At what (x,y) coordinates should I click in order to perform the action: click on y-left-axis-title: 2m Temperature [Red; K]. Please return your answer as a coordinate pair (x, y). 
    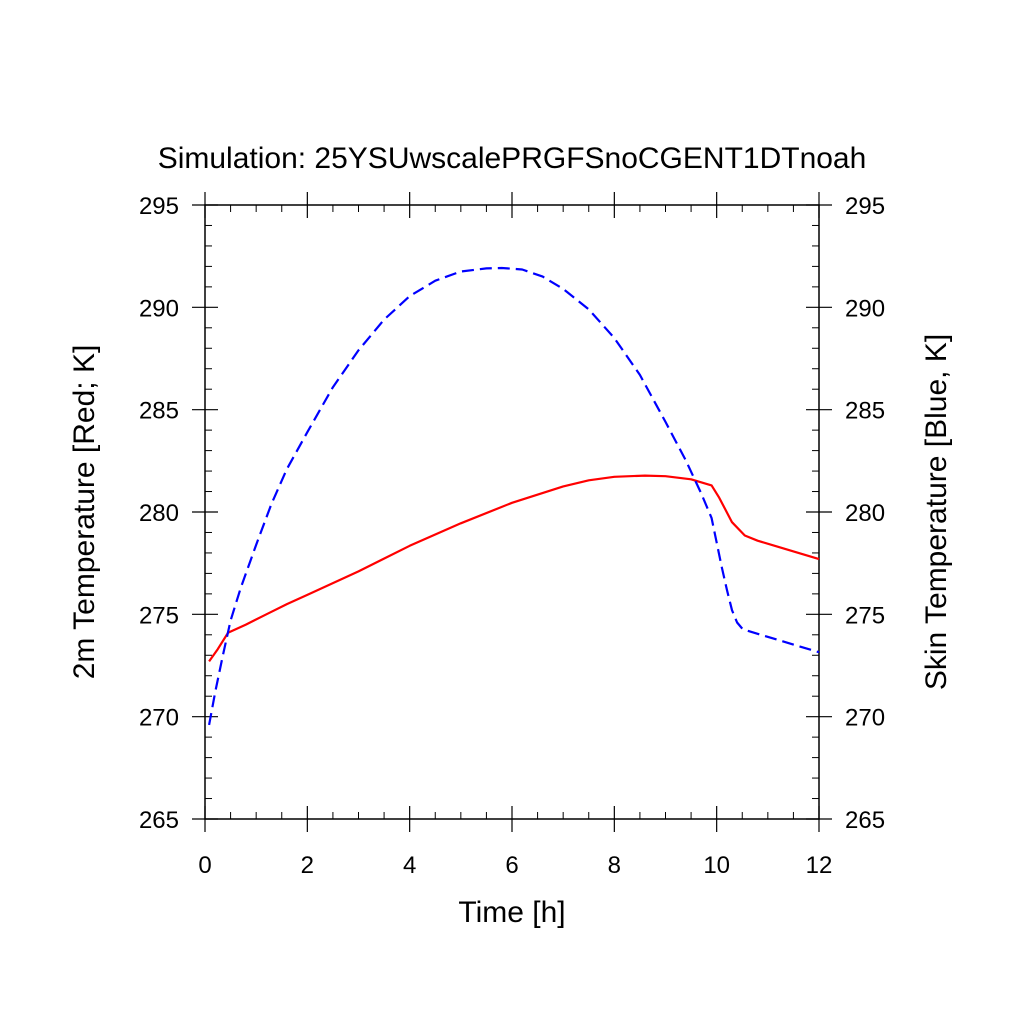
    Looking at the image, I should click on (84, 512).